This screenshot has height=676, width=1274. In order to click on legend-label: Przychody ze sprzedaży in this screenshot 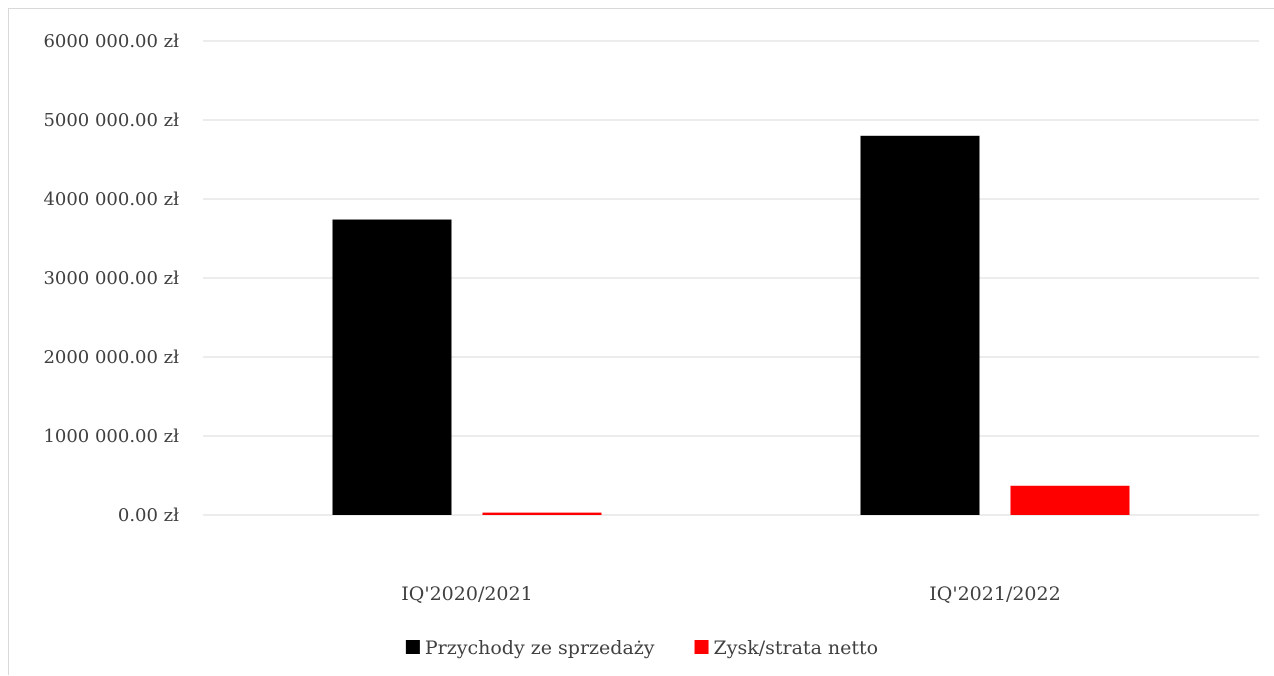, I will do `click(540, 648)`.